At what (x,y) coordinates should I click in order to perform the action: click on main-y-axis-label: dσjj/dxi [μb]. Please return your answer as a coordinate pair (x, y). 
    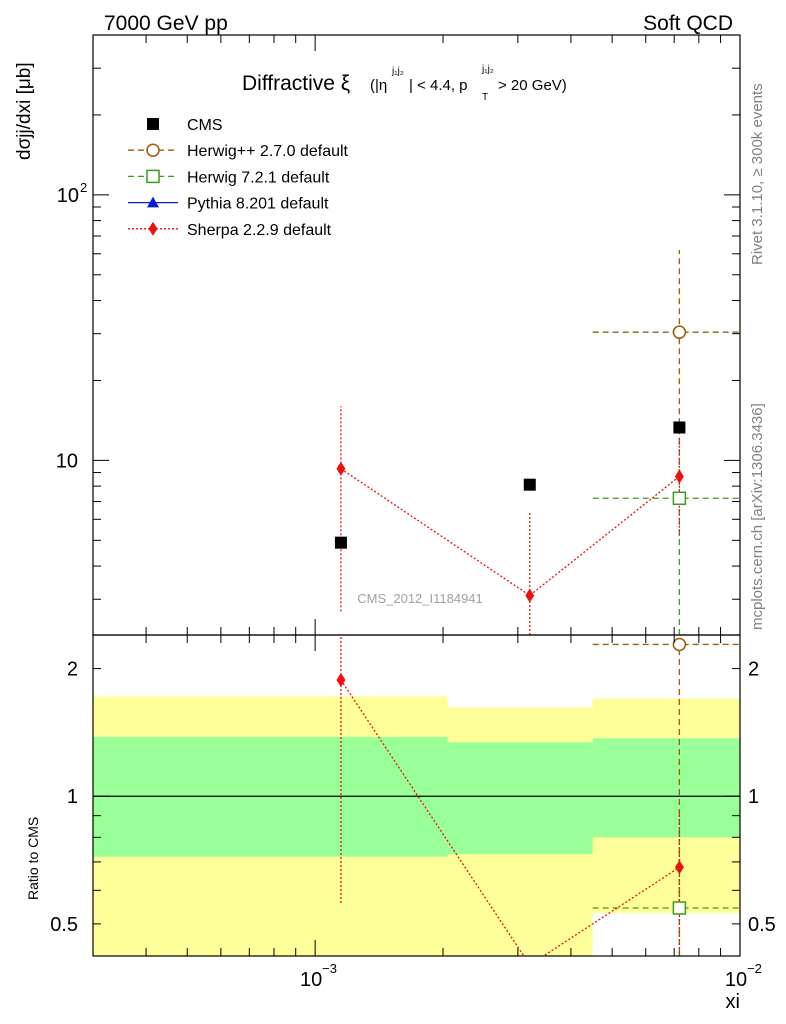
    Looking at the image, I should click on (24, 111).